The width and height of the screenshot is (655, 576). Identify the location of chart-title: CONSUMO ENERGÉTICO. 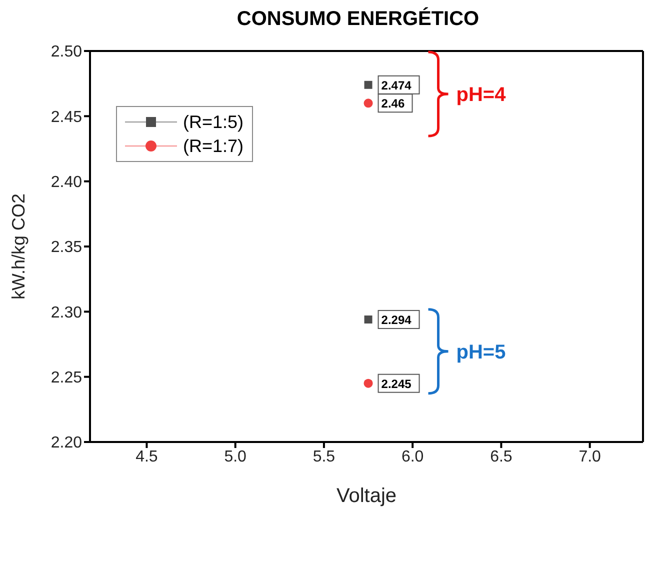
(358, 20).